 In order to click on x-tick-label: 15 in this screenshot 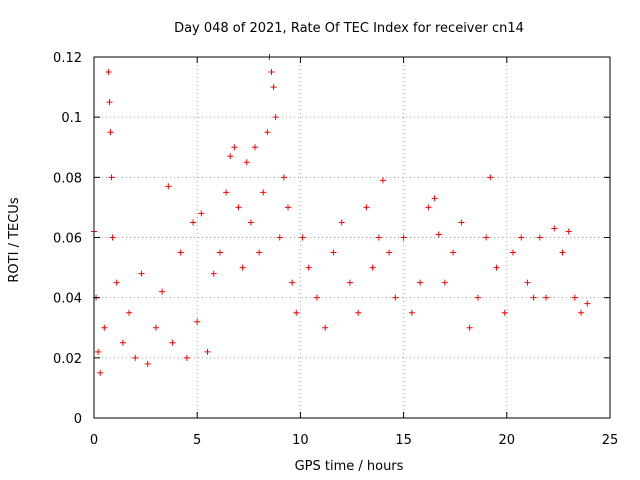, I will do `click(403, 440)`.